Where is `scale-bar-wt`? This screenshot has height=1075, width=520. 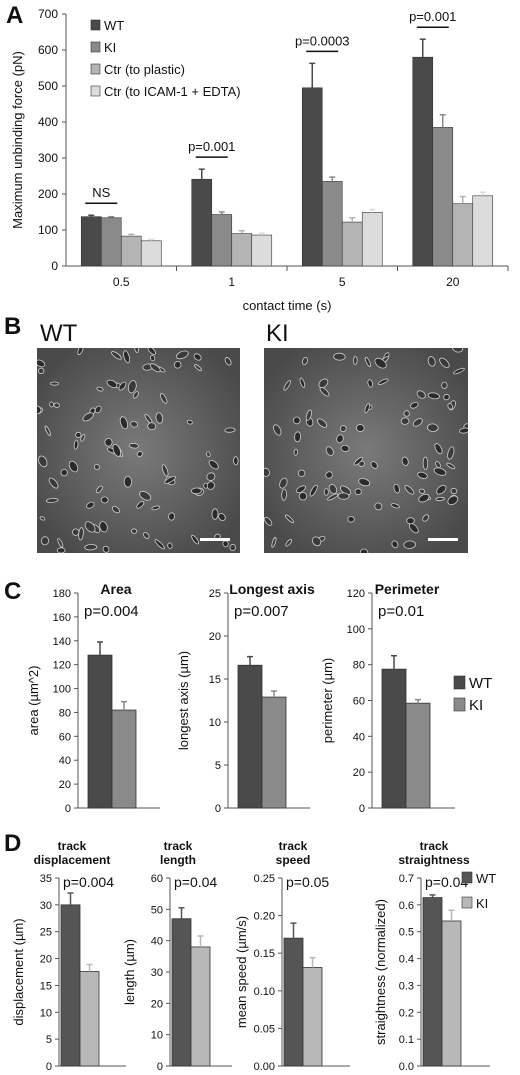
scale-bar-wt is located at coordinates (215, 539).